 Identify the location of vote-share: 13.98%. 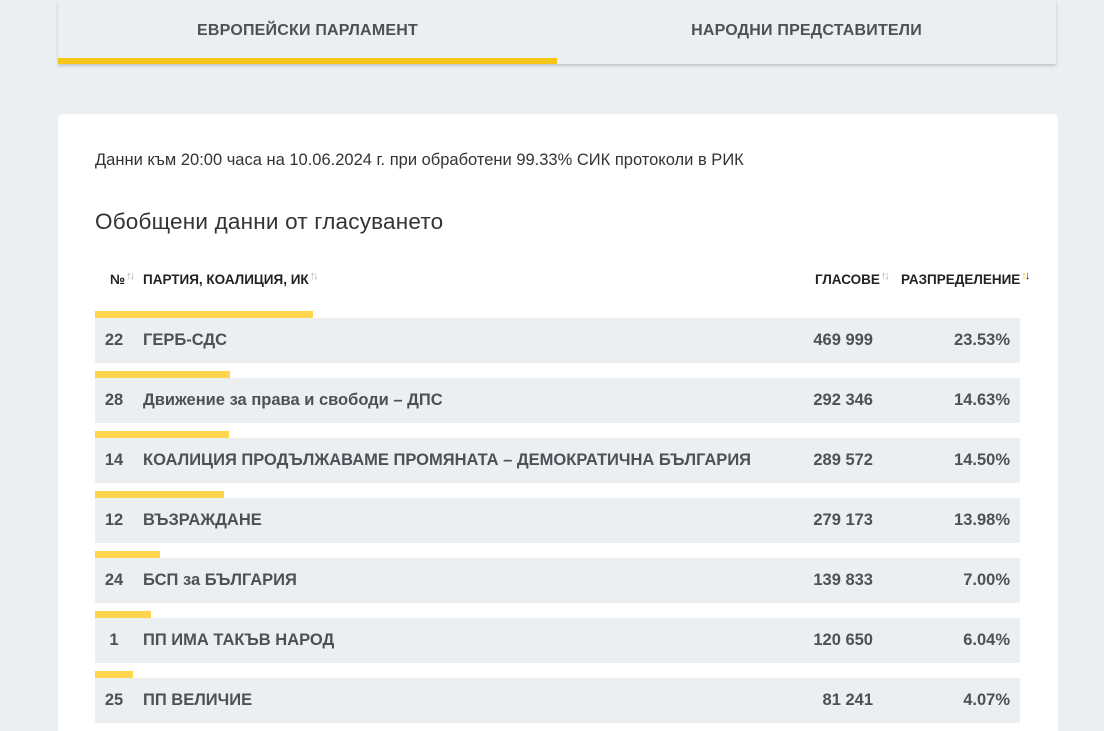
(982, 520).